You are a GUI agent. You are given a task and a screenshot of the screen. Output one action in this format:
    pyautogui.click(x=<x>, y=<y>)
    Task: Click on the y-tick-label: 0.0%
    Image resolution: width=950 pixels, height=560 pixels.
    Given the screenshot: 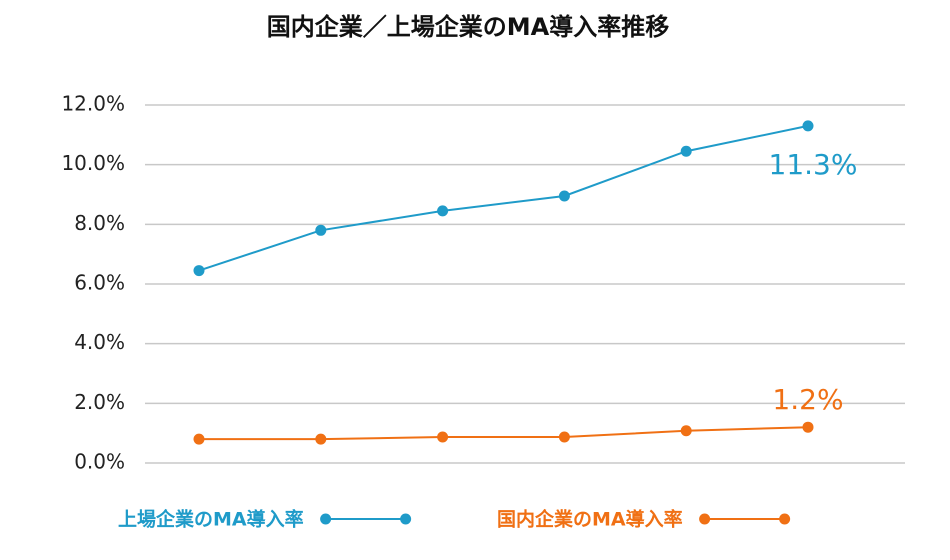 What is the action you would take?
    pyautogui.click(x=99, y=462)
    